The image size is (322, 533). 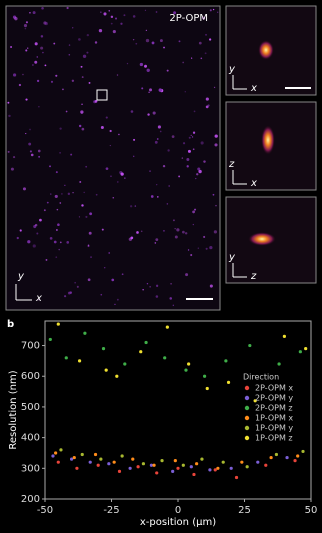 I want to click on legend-label: 2P-OPM x, so click(x=274, y=388).